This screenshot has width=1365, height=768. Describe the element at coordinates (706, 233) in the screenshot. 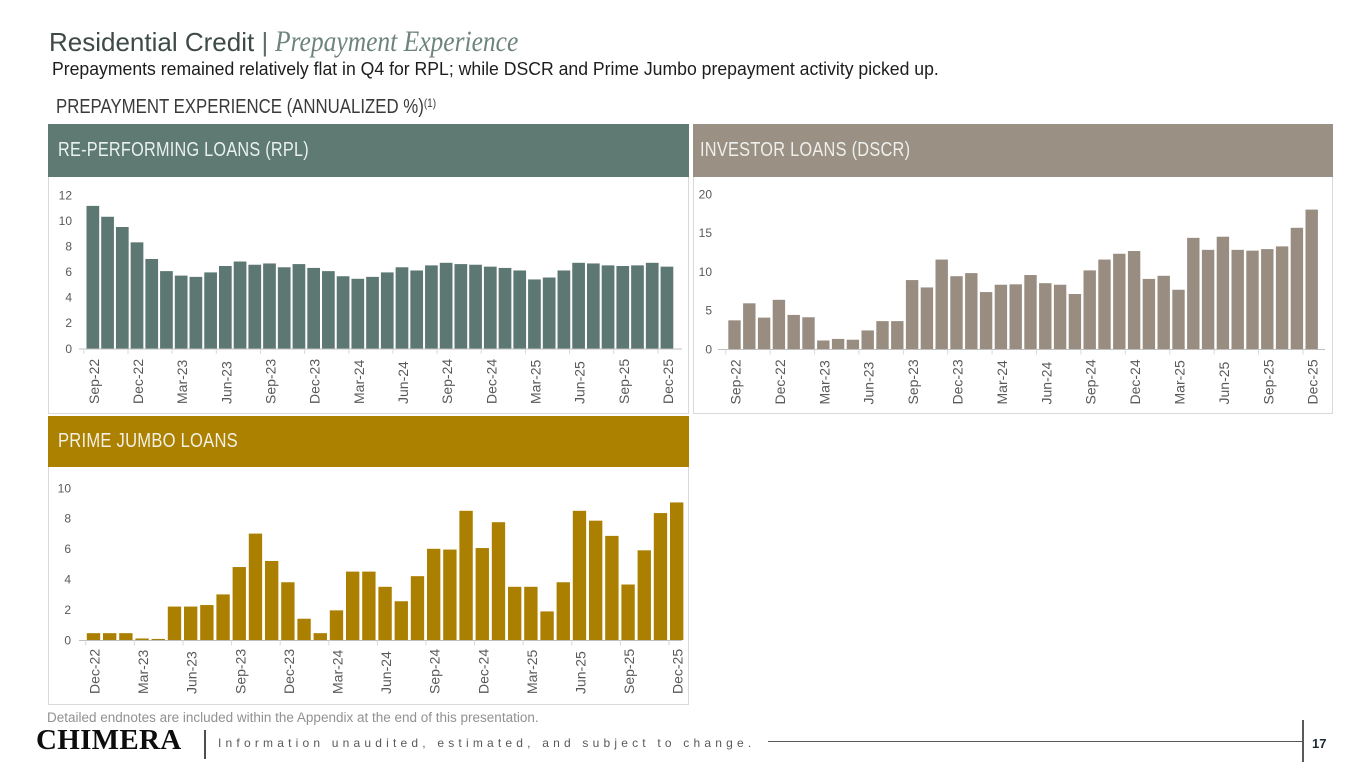

I see `svg-text: 15` at that location.